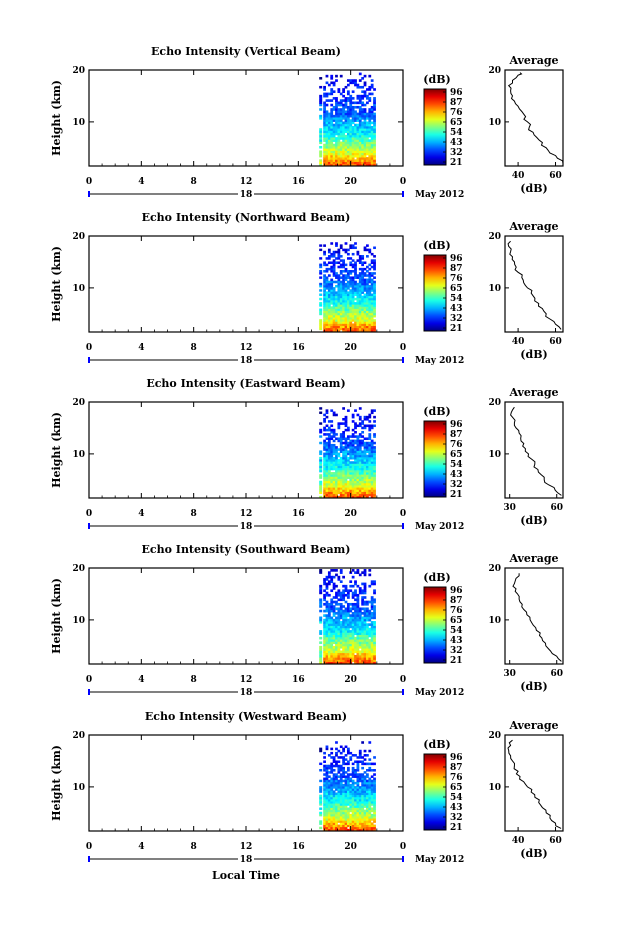 Image resolution: width=617 pixels, height=929 pixels. What do you see at coordinates (141, 847) in the screenshot?
I see `x-tick-label: 4` at bounding box center [141, 847].